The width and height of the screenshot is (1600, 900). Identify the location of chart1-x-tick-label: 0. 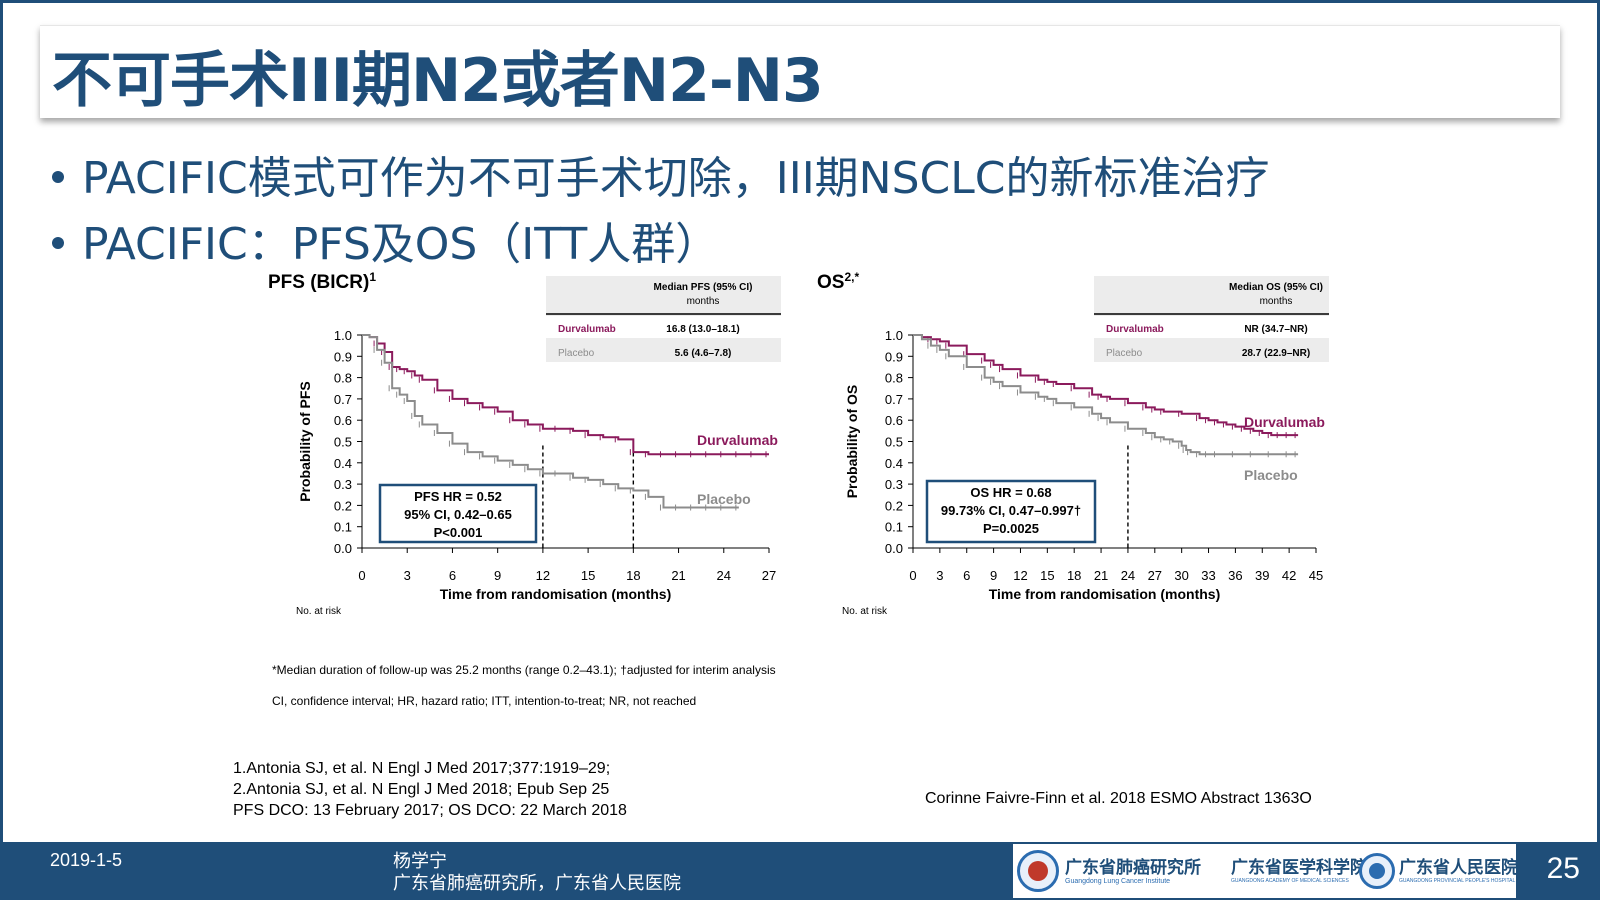
(361, 575).